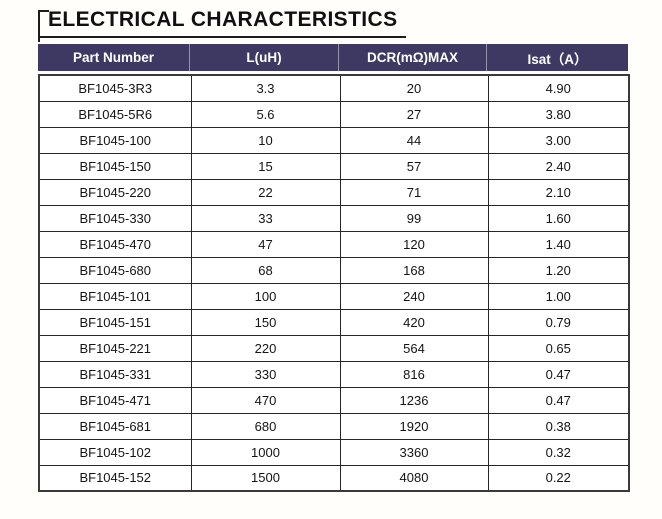 The height and width of the screenshot is (519, 662). What do you see at coordinates (414, 218) in the screenshot?
I see `cell-dcr-max: 99` at bounding box center [414, 218].